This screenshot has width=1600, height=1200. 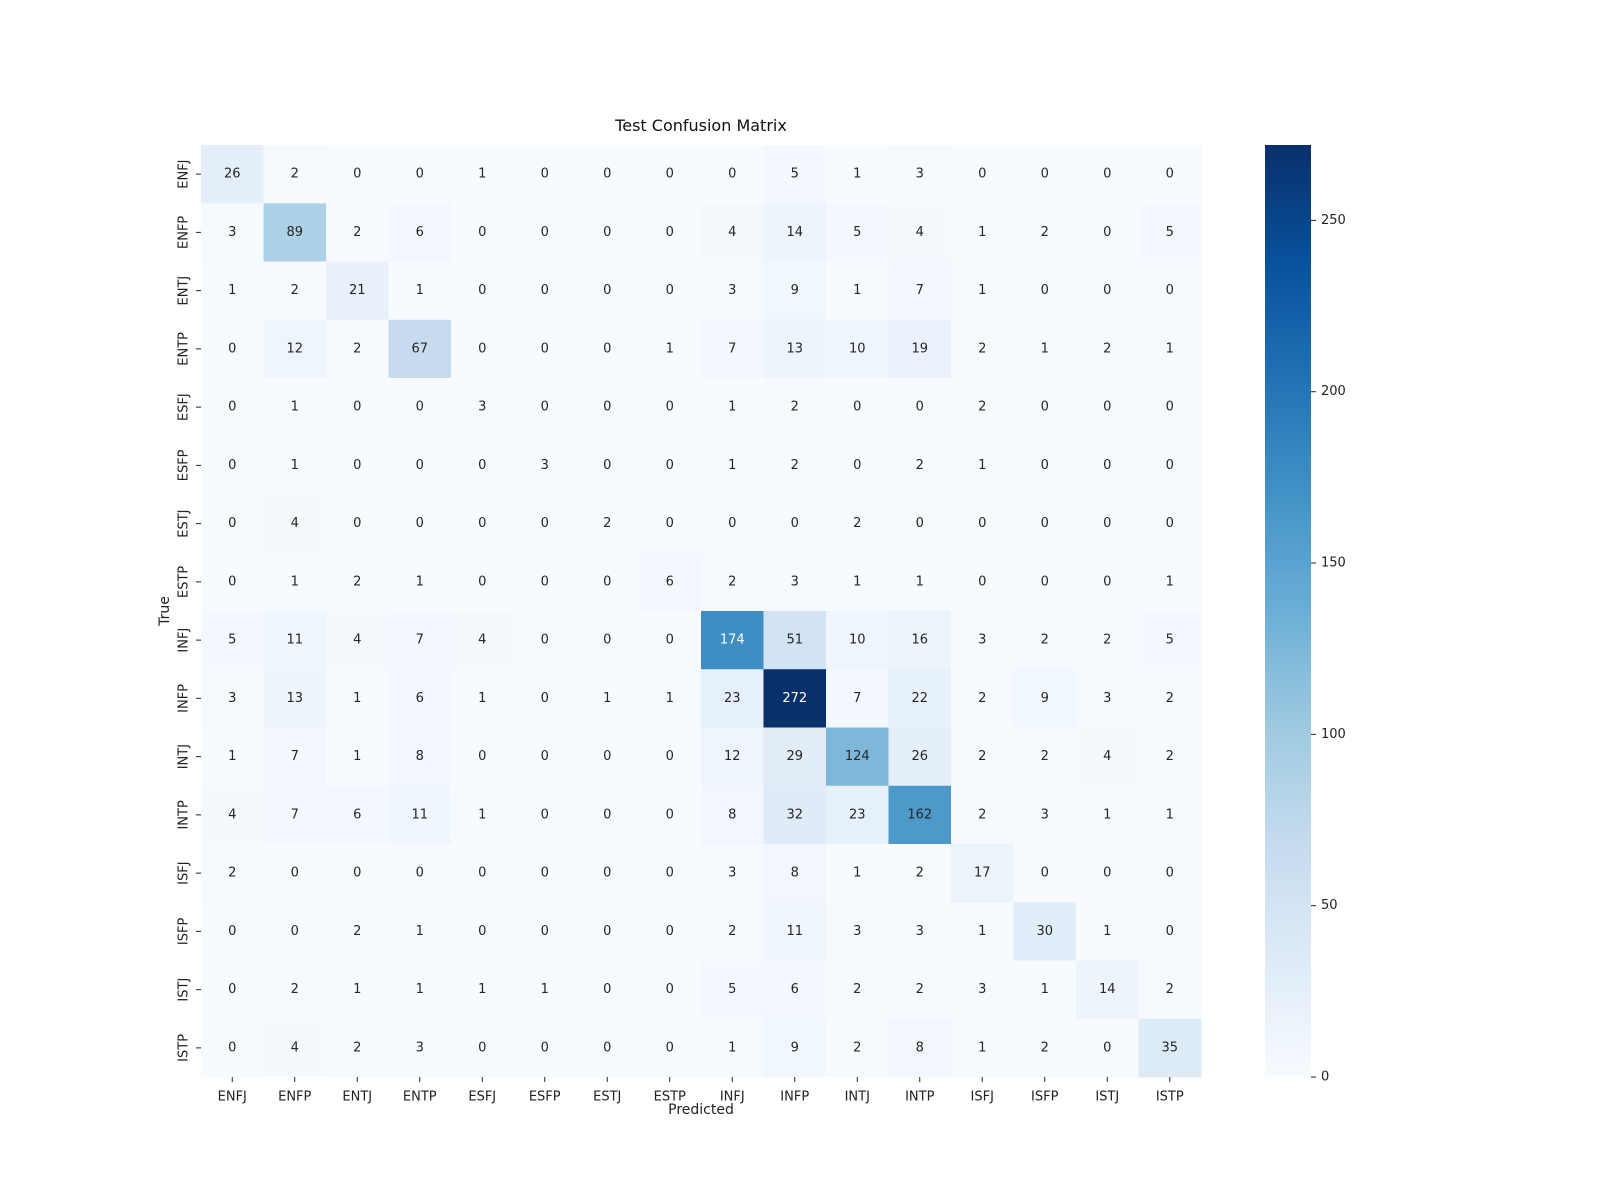 I want to click on cell-value-label: 5, so click(x=795, y=174).